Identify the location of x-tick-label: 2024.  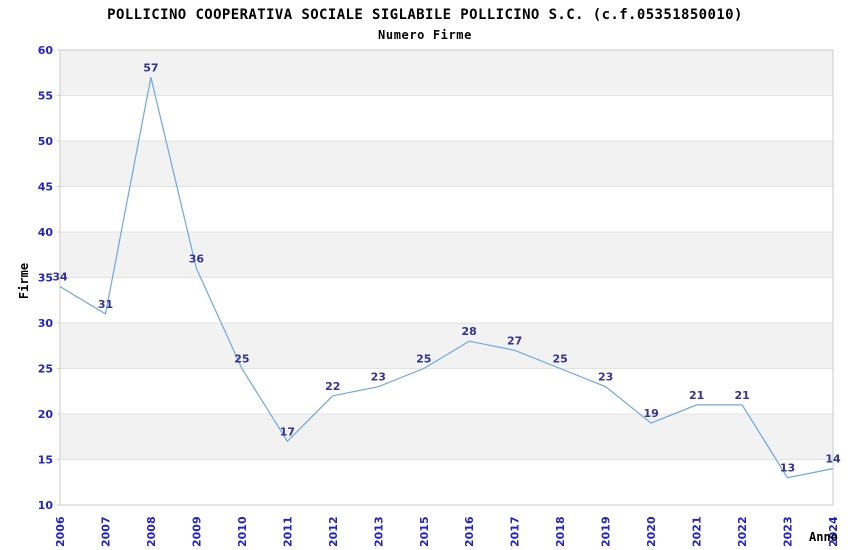
(833, 531).